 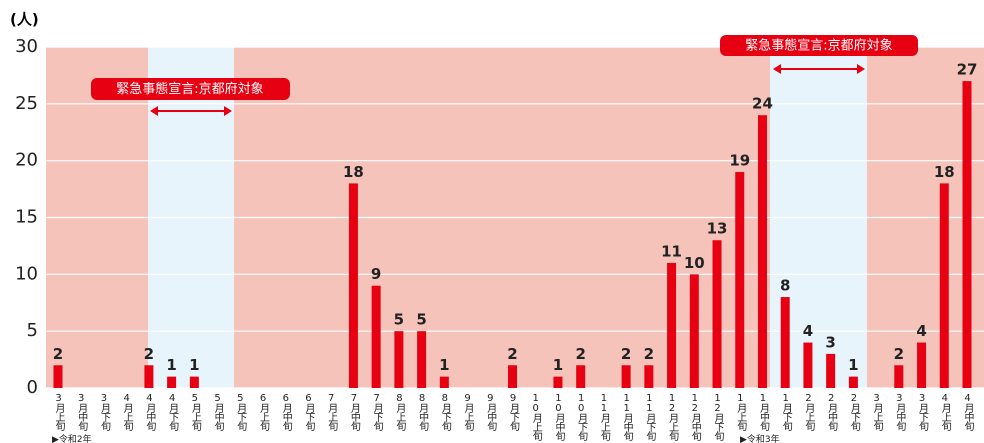 What do you see at coordinates (32, 330) in the screenshot?
I see `y-tick-label: 5` at bounding box center [32, 330].